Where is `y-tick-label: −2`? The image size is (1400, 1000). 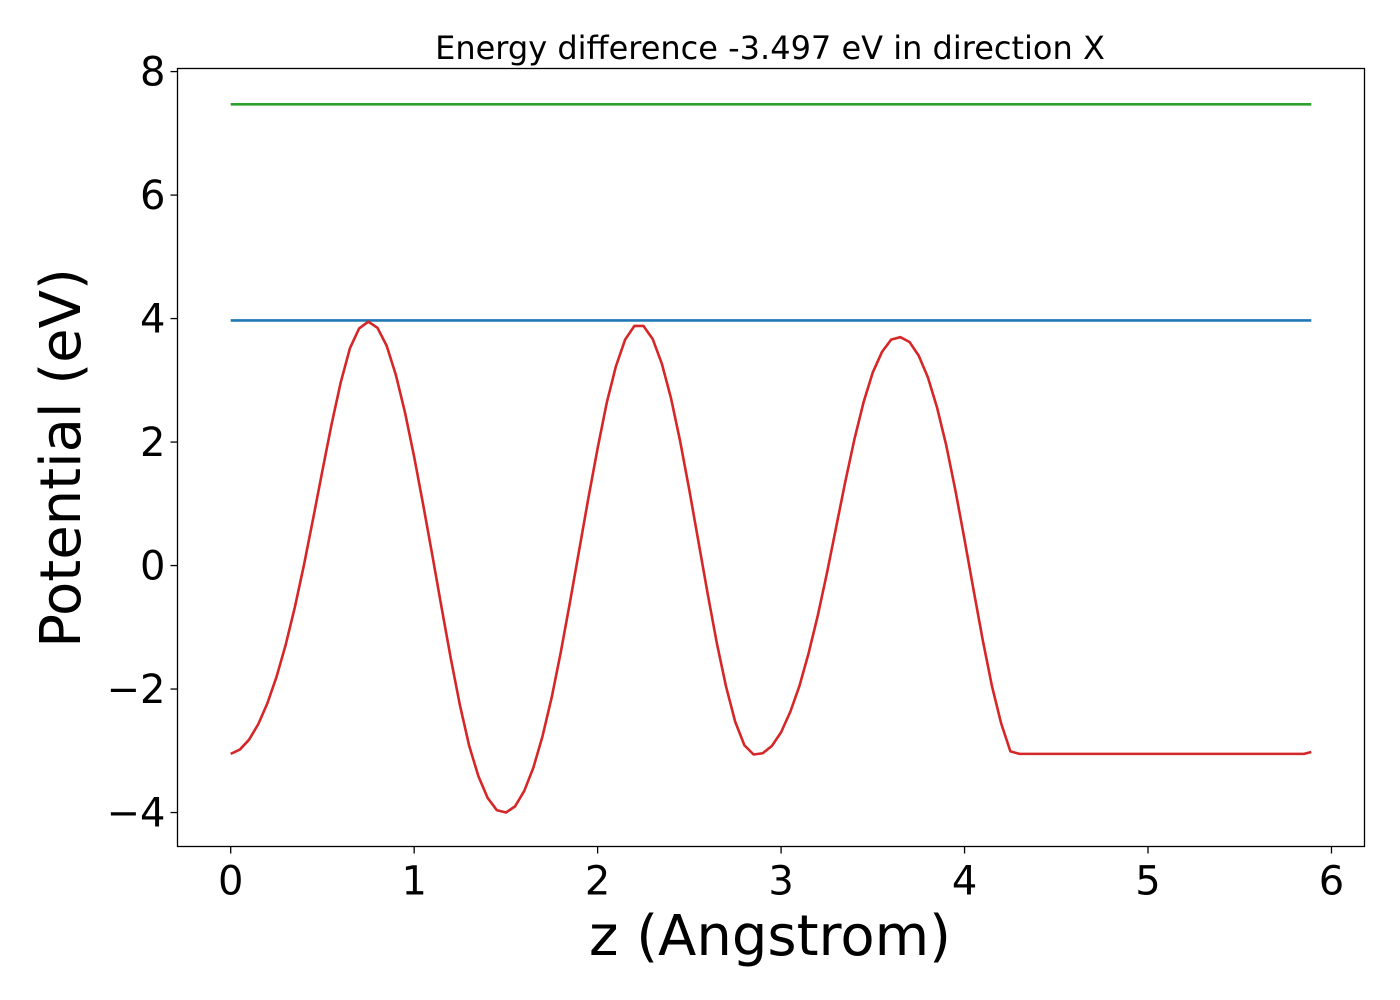 y-tick-label: −2 is located at coordinates (136, 690).